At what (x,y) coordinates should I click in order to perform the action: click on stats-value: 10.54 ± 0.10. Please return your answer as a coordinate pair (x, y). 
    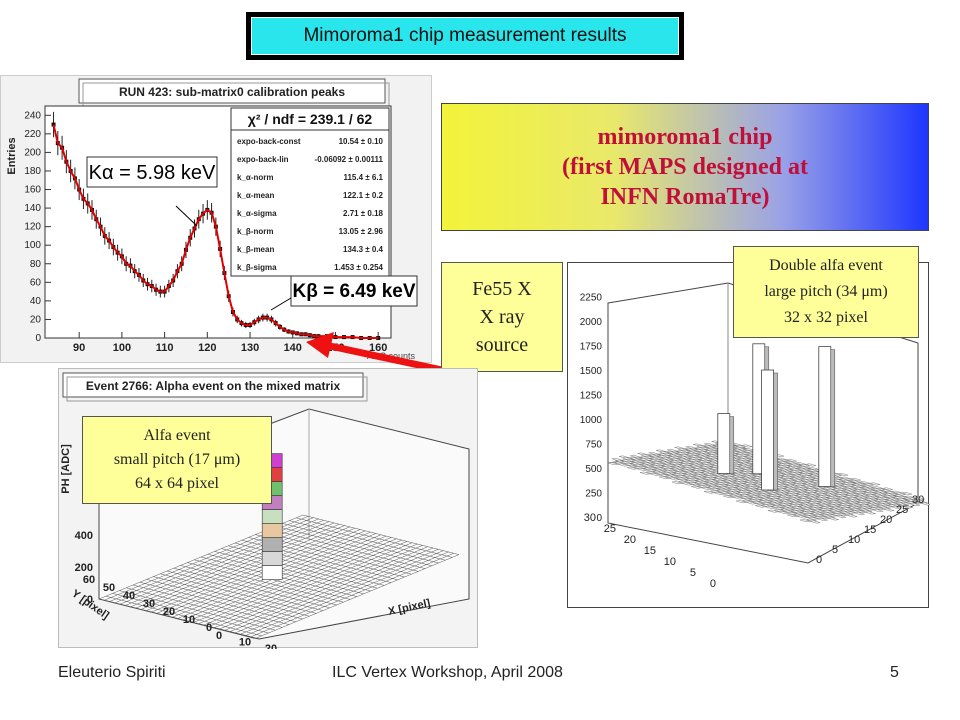
    Looking at the image, I should click on (361, 141).